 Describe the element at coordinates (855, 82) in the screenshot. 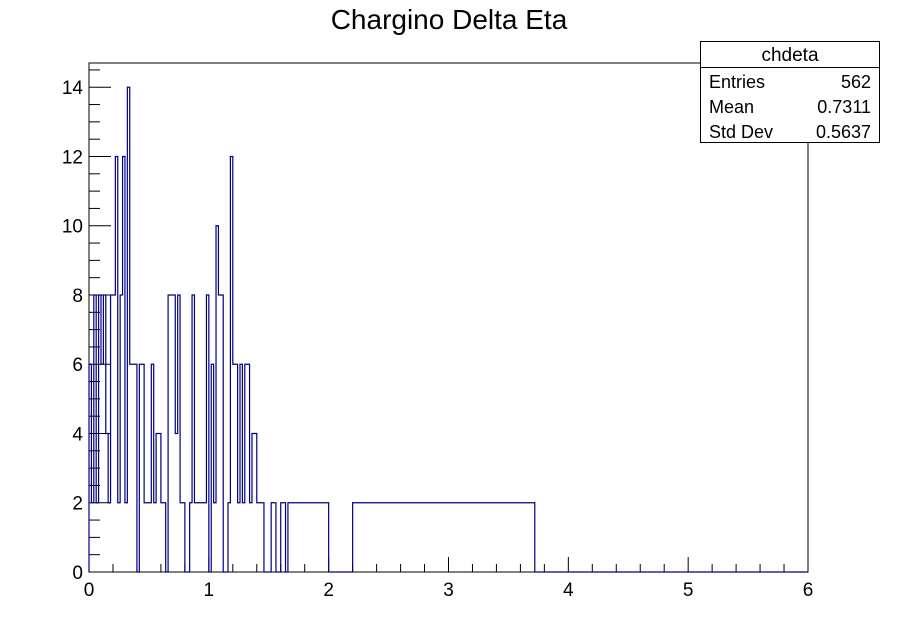

I see `stats-entries-value: 562` at that location.